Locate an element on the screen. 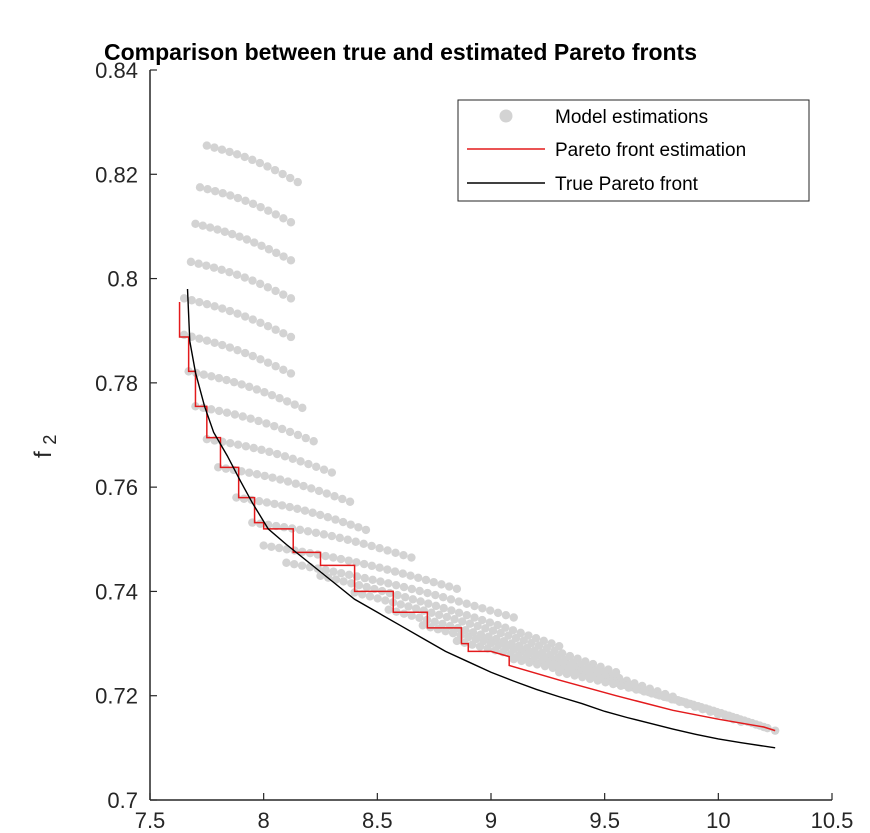 The width and height of the screenshot is (870, 833). y-axis-label-sub: 2 is located at coordinates (50, 440).